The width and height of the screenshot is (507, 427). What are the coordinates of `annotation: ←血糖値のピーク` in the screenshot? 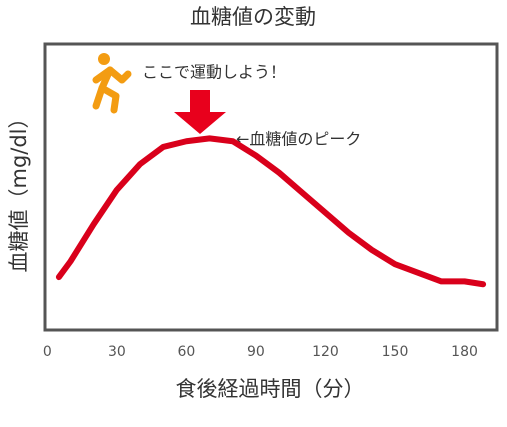 It's located at (298, 139).